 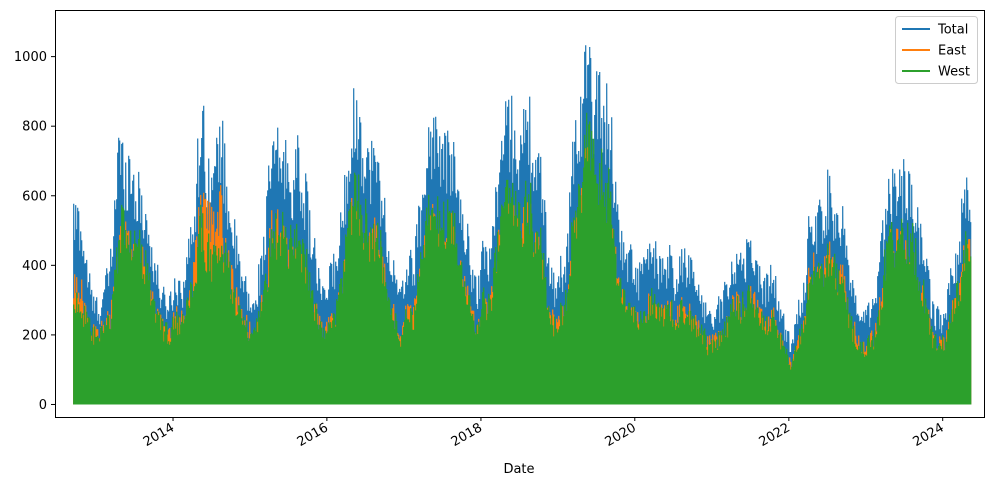 I want to click on legend-box, so click(x=936, y=50).